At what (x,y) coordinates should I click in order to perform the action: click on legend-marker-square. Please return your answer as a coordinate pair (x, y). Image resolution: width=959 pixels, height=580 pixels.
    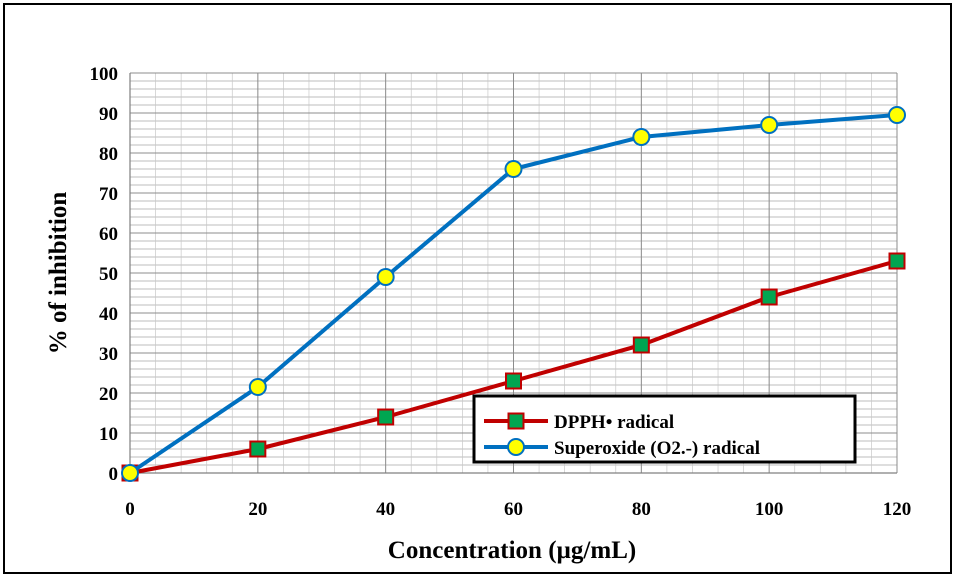
    Looking at the image, I should click on (516, 421).